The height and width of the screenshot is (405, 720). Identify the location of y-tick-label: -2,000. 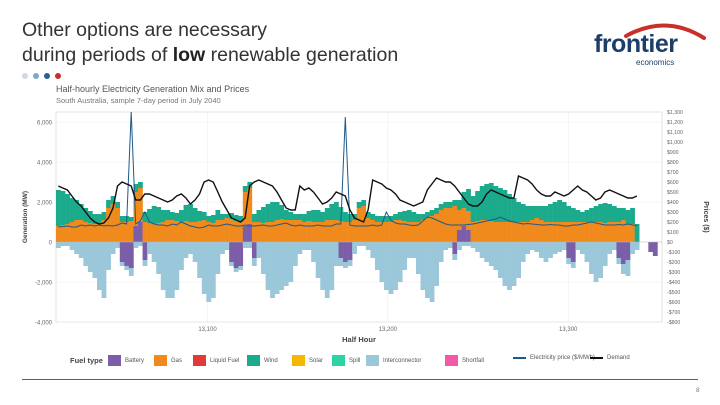
(44, 284).